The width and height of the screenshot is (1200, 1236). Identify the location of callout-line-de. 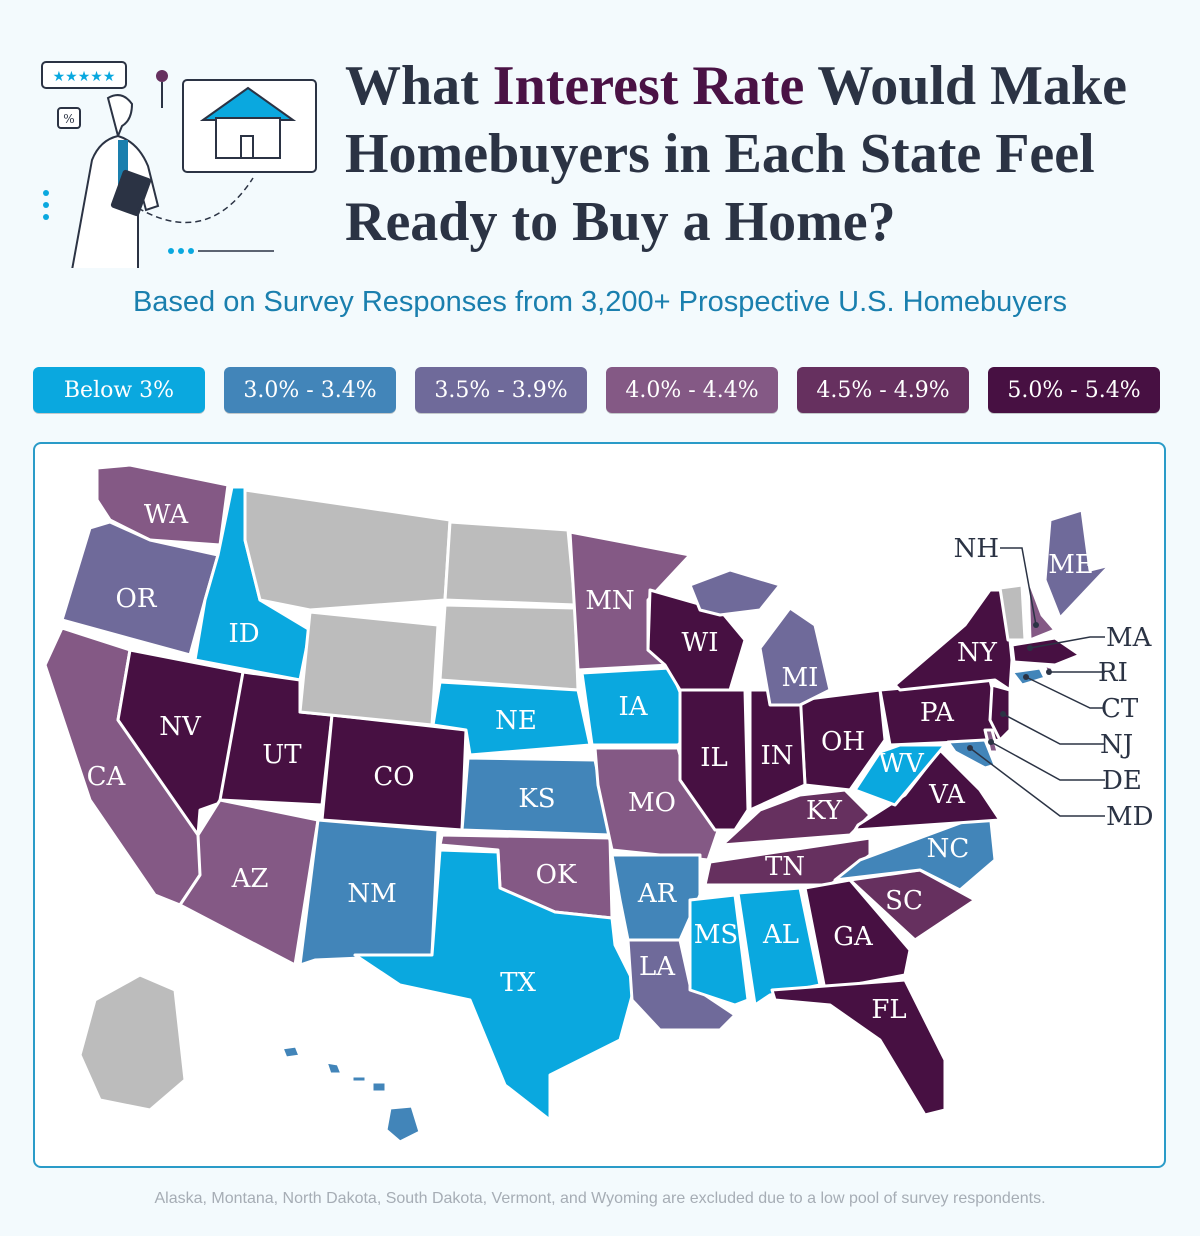
(1047, 761).